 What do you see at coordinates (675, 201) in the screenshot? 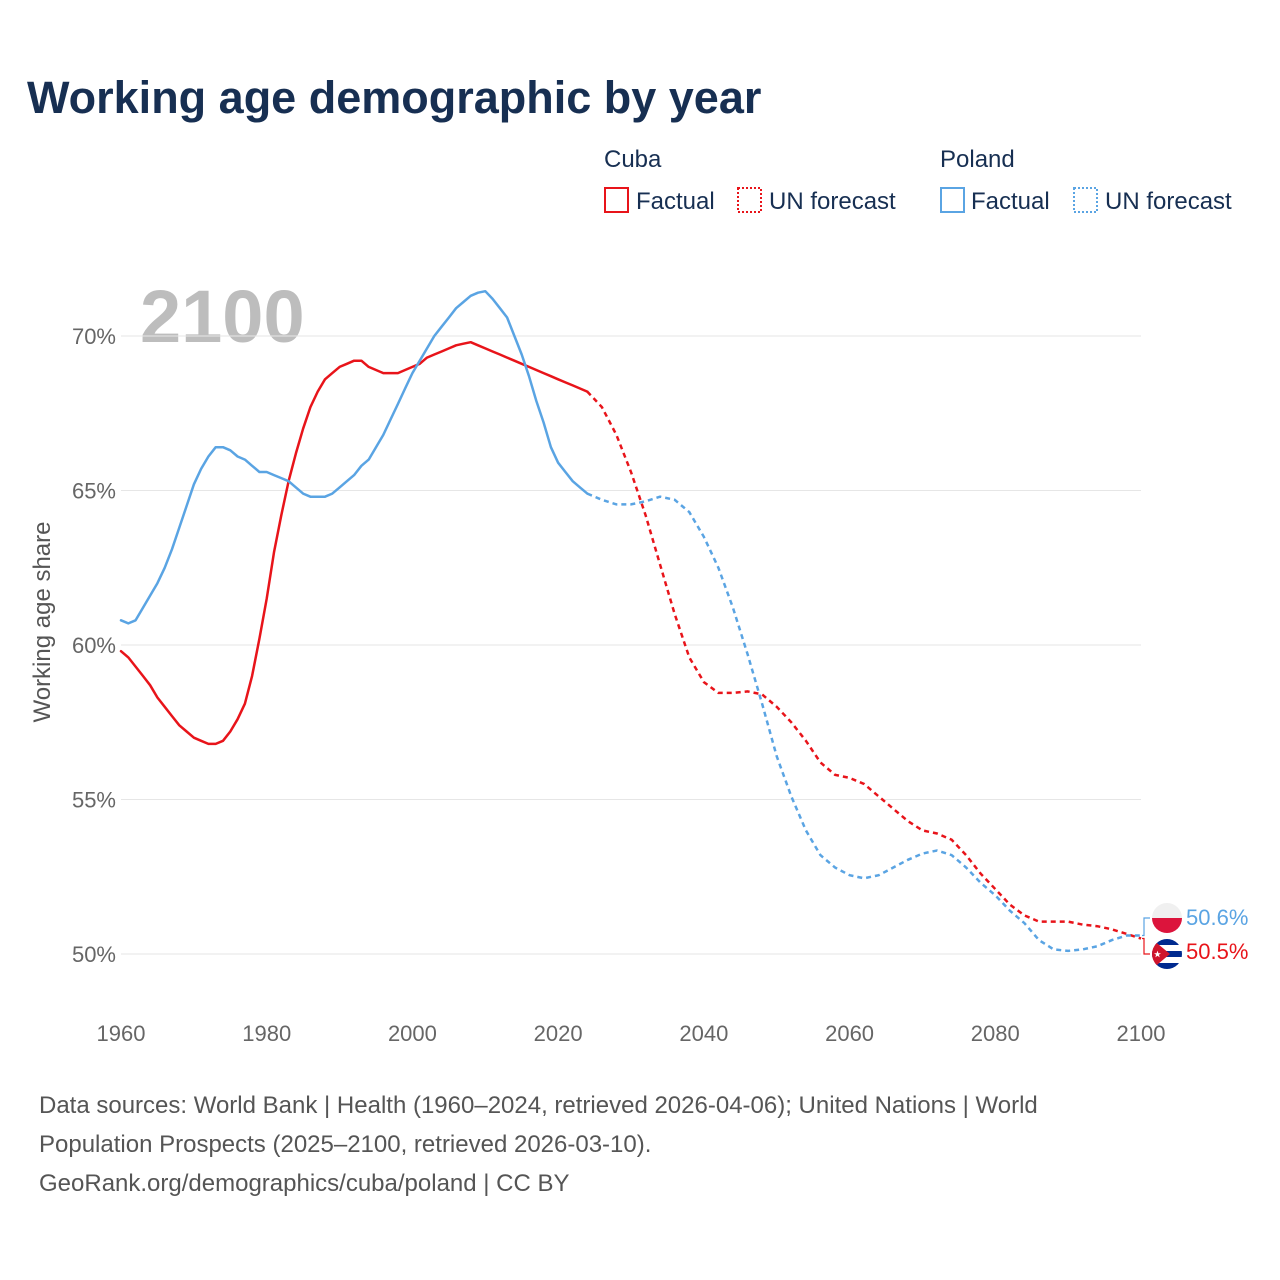
I see `legend-label-cuba-factual: Factual` at bounding box center [675, 201].